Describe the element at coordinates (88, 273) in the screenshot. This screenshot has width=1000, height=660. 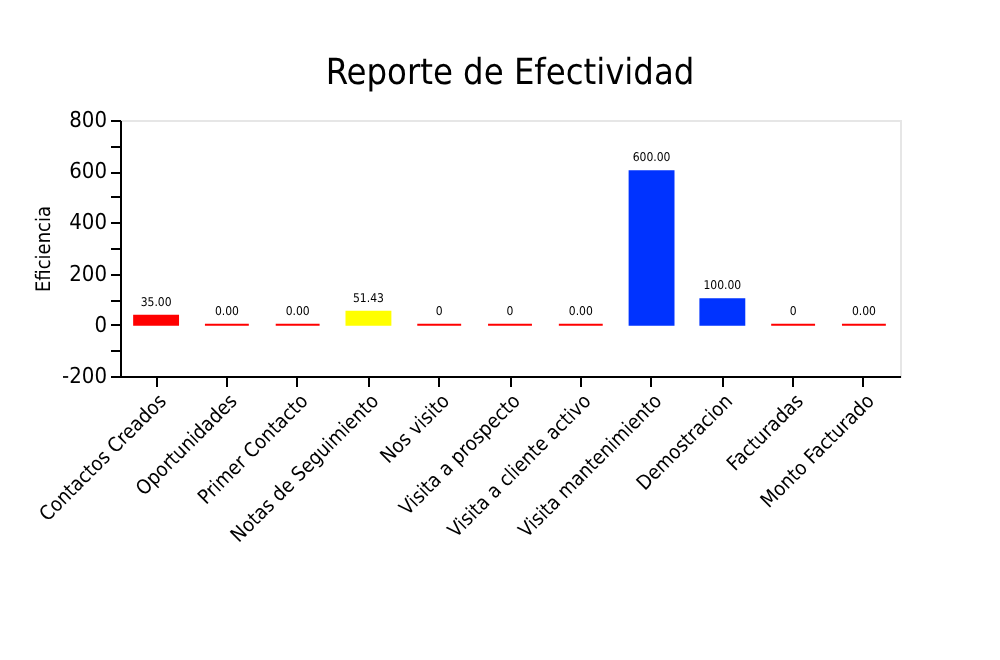
I see `y-tick-label: 200` at that location.